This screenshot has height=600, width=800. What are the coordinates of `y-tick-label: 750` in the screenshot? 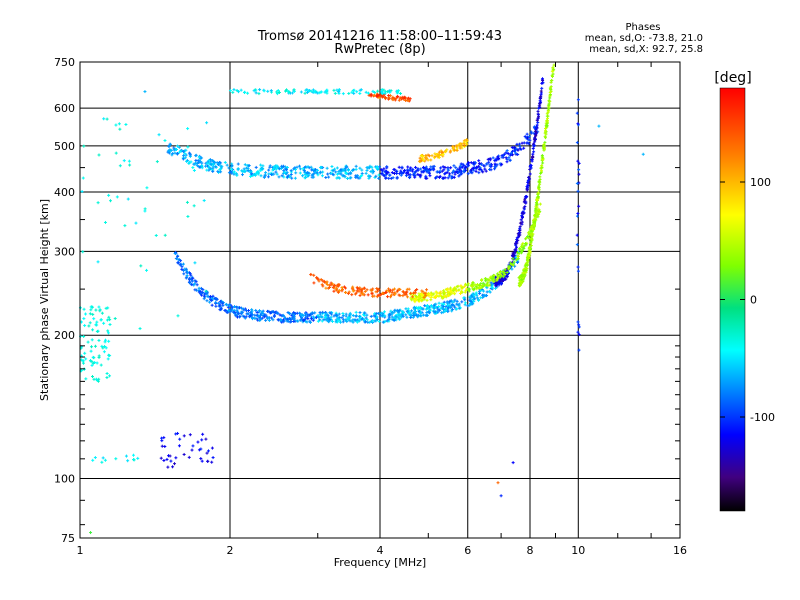 It's located at (64, 62).